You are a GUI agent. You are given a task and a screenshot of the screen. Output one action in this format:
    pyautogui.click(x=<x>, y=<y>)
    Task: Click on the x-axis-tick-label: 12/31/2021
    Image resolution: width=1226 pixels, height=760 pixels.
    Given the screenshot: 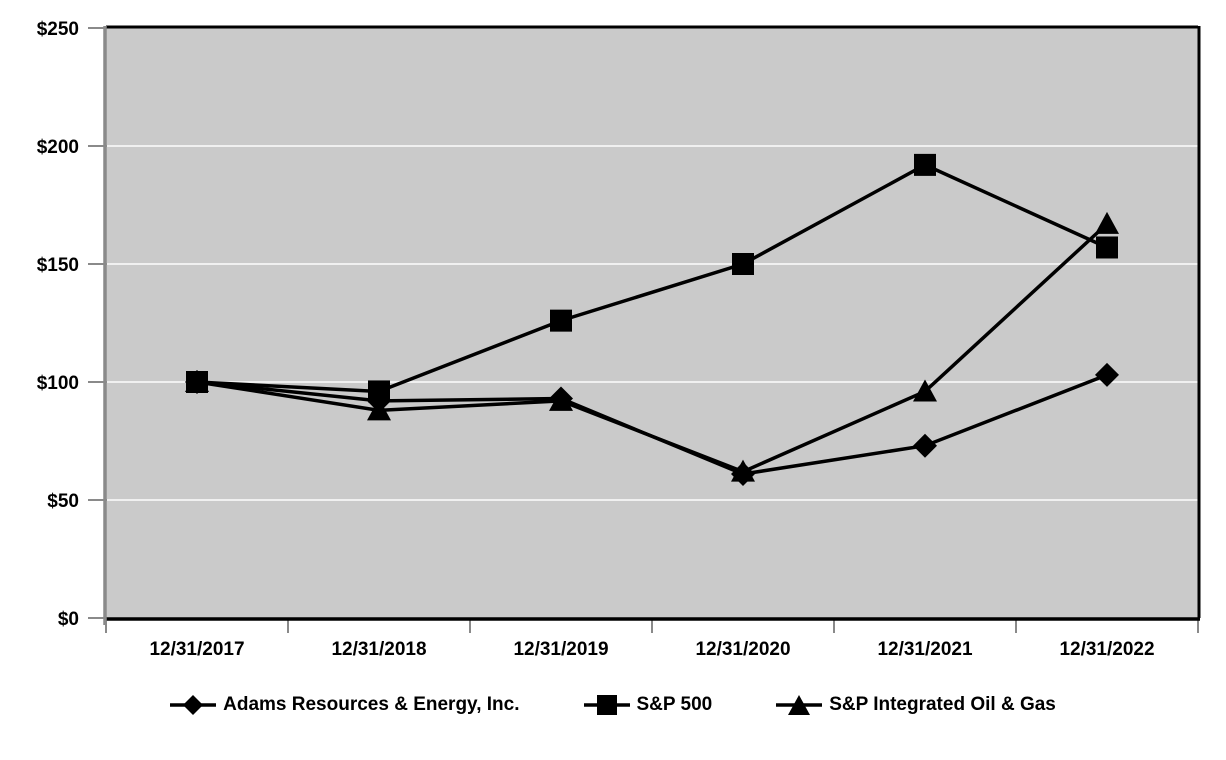 What is the action you would take?
    pyautogui.click(x=925, y=649)
    